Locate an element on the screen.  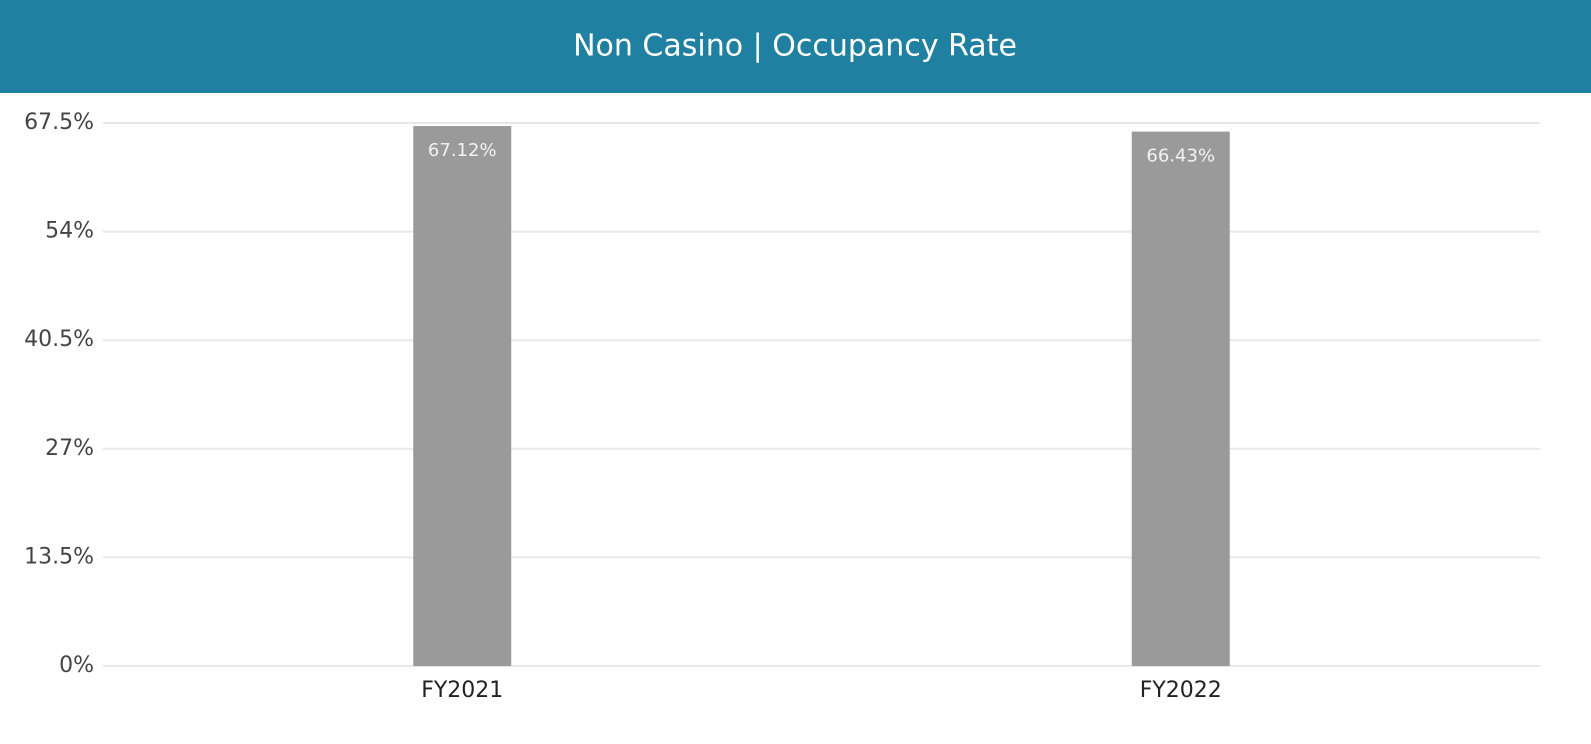
y-tick-label: 13.5% is located at coordinates (59, 556).